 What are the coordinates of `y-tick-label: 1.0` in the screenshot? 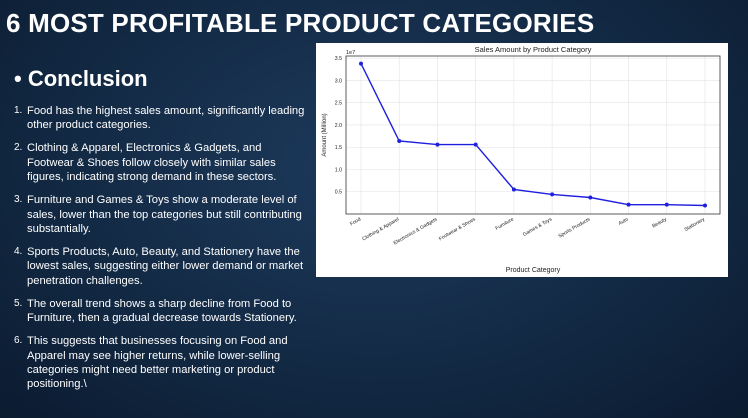 It's located at (338, 170).